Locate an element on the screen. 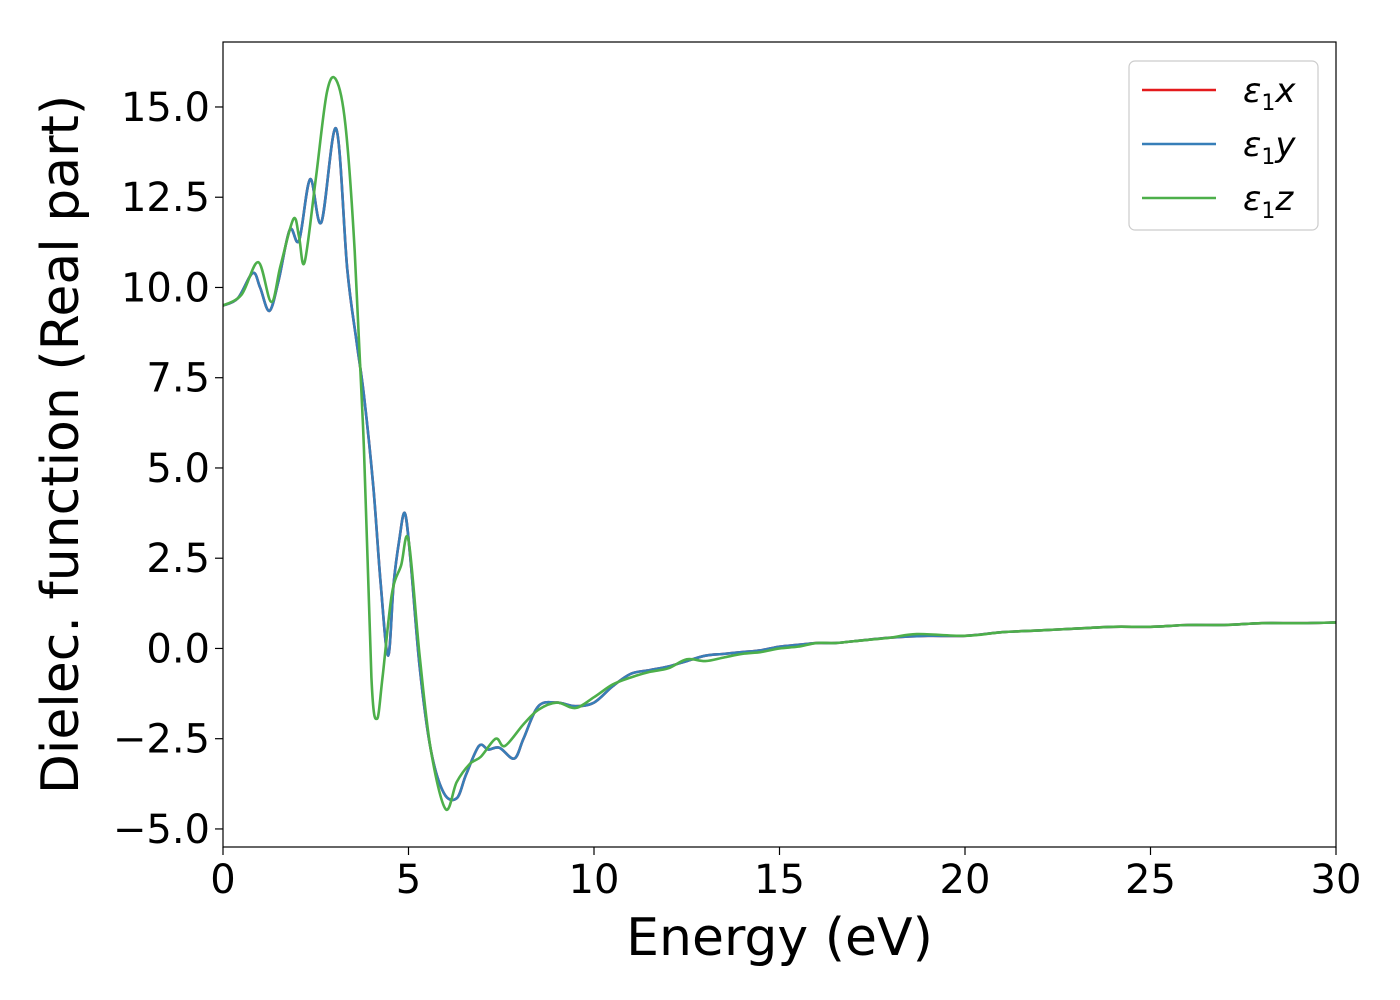  x-tick-label: 25 is located at coordinates (1150, 880).